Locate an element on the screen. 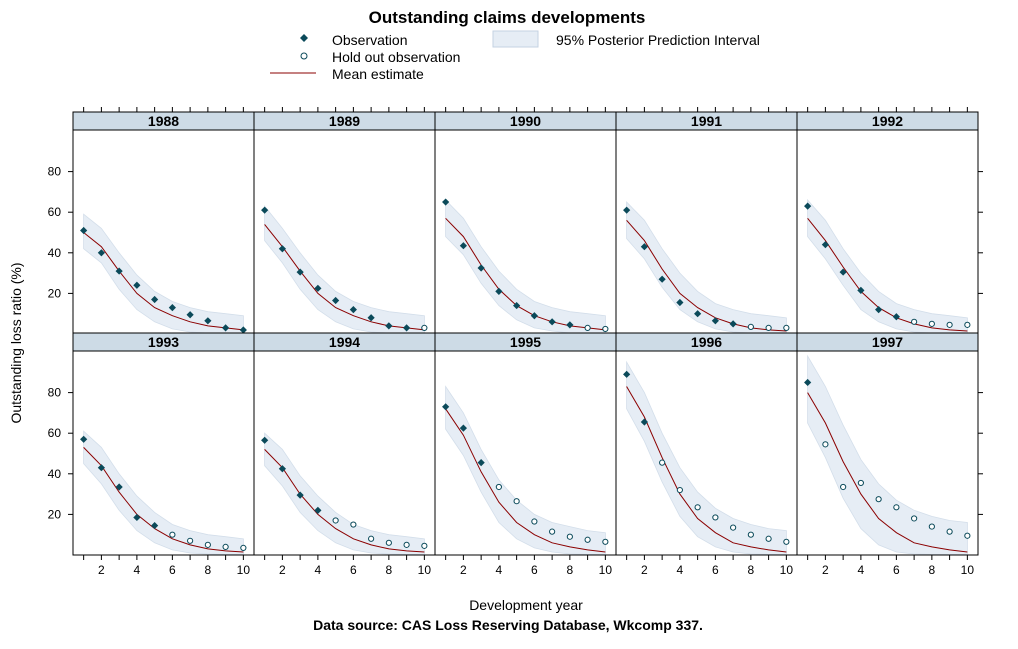  panel-1991: 1991 is located at coordinates (706, 221).